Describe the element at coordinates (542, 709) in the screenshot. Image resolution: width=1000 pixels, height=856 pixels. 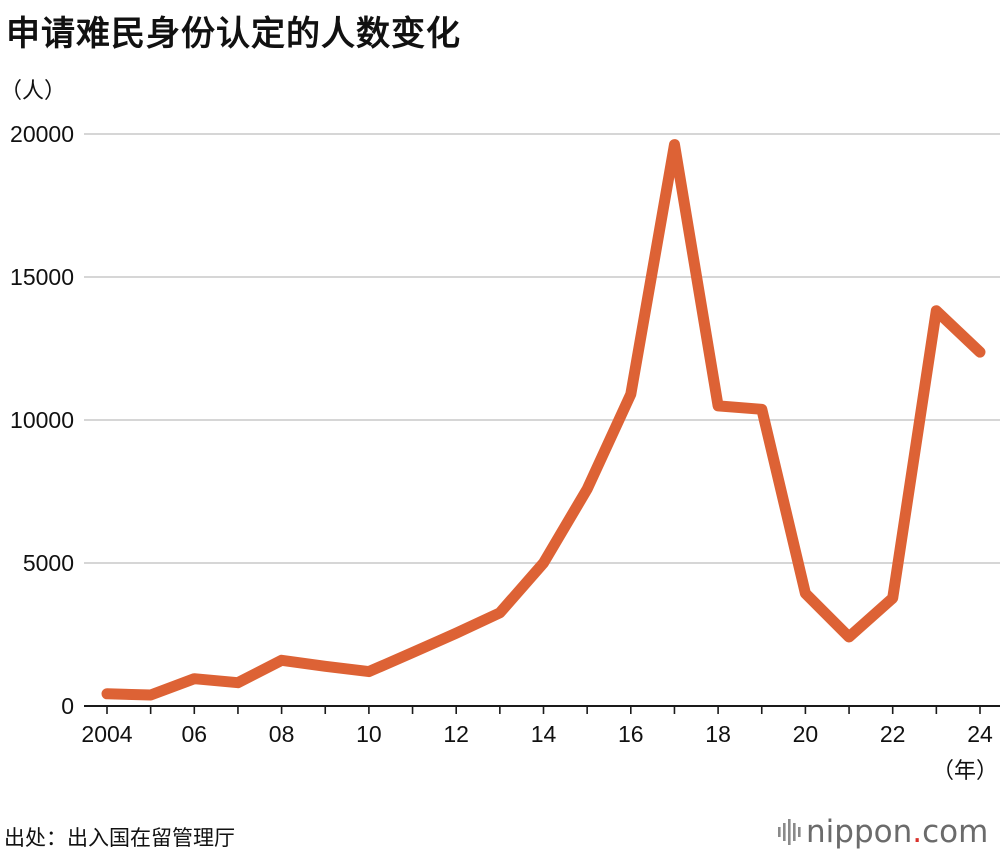
I see `x-axis` at that location.